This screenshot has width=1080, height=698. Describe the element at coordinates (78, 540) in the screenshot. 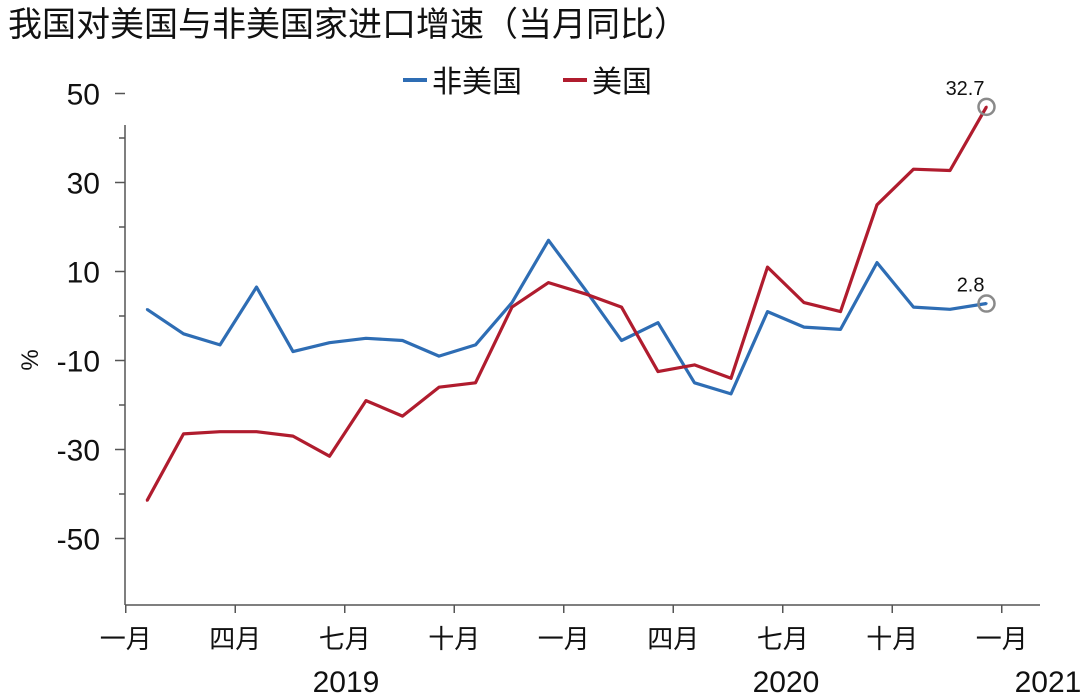

I see `y-tick-label: -50` at that location.